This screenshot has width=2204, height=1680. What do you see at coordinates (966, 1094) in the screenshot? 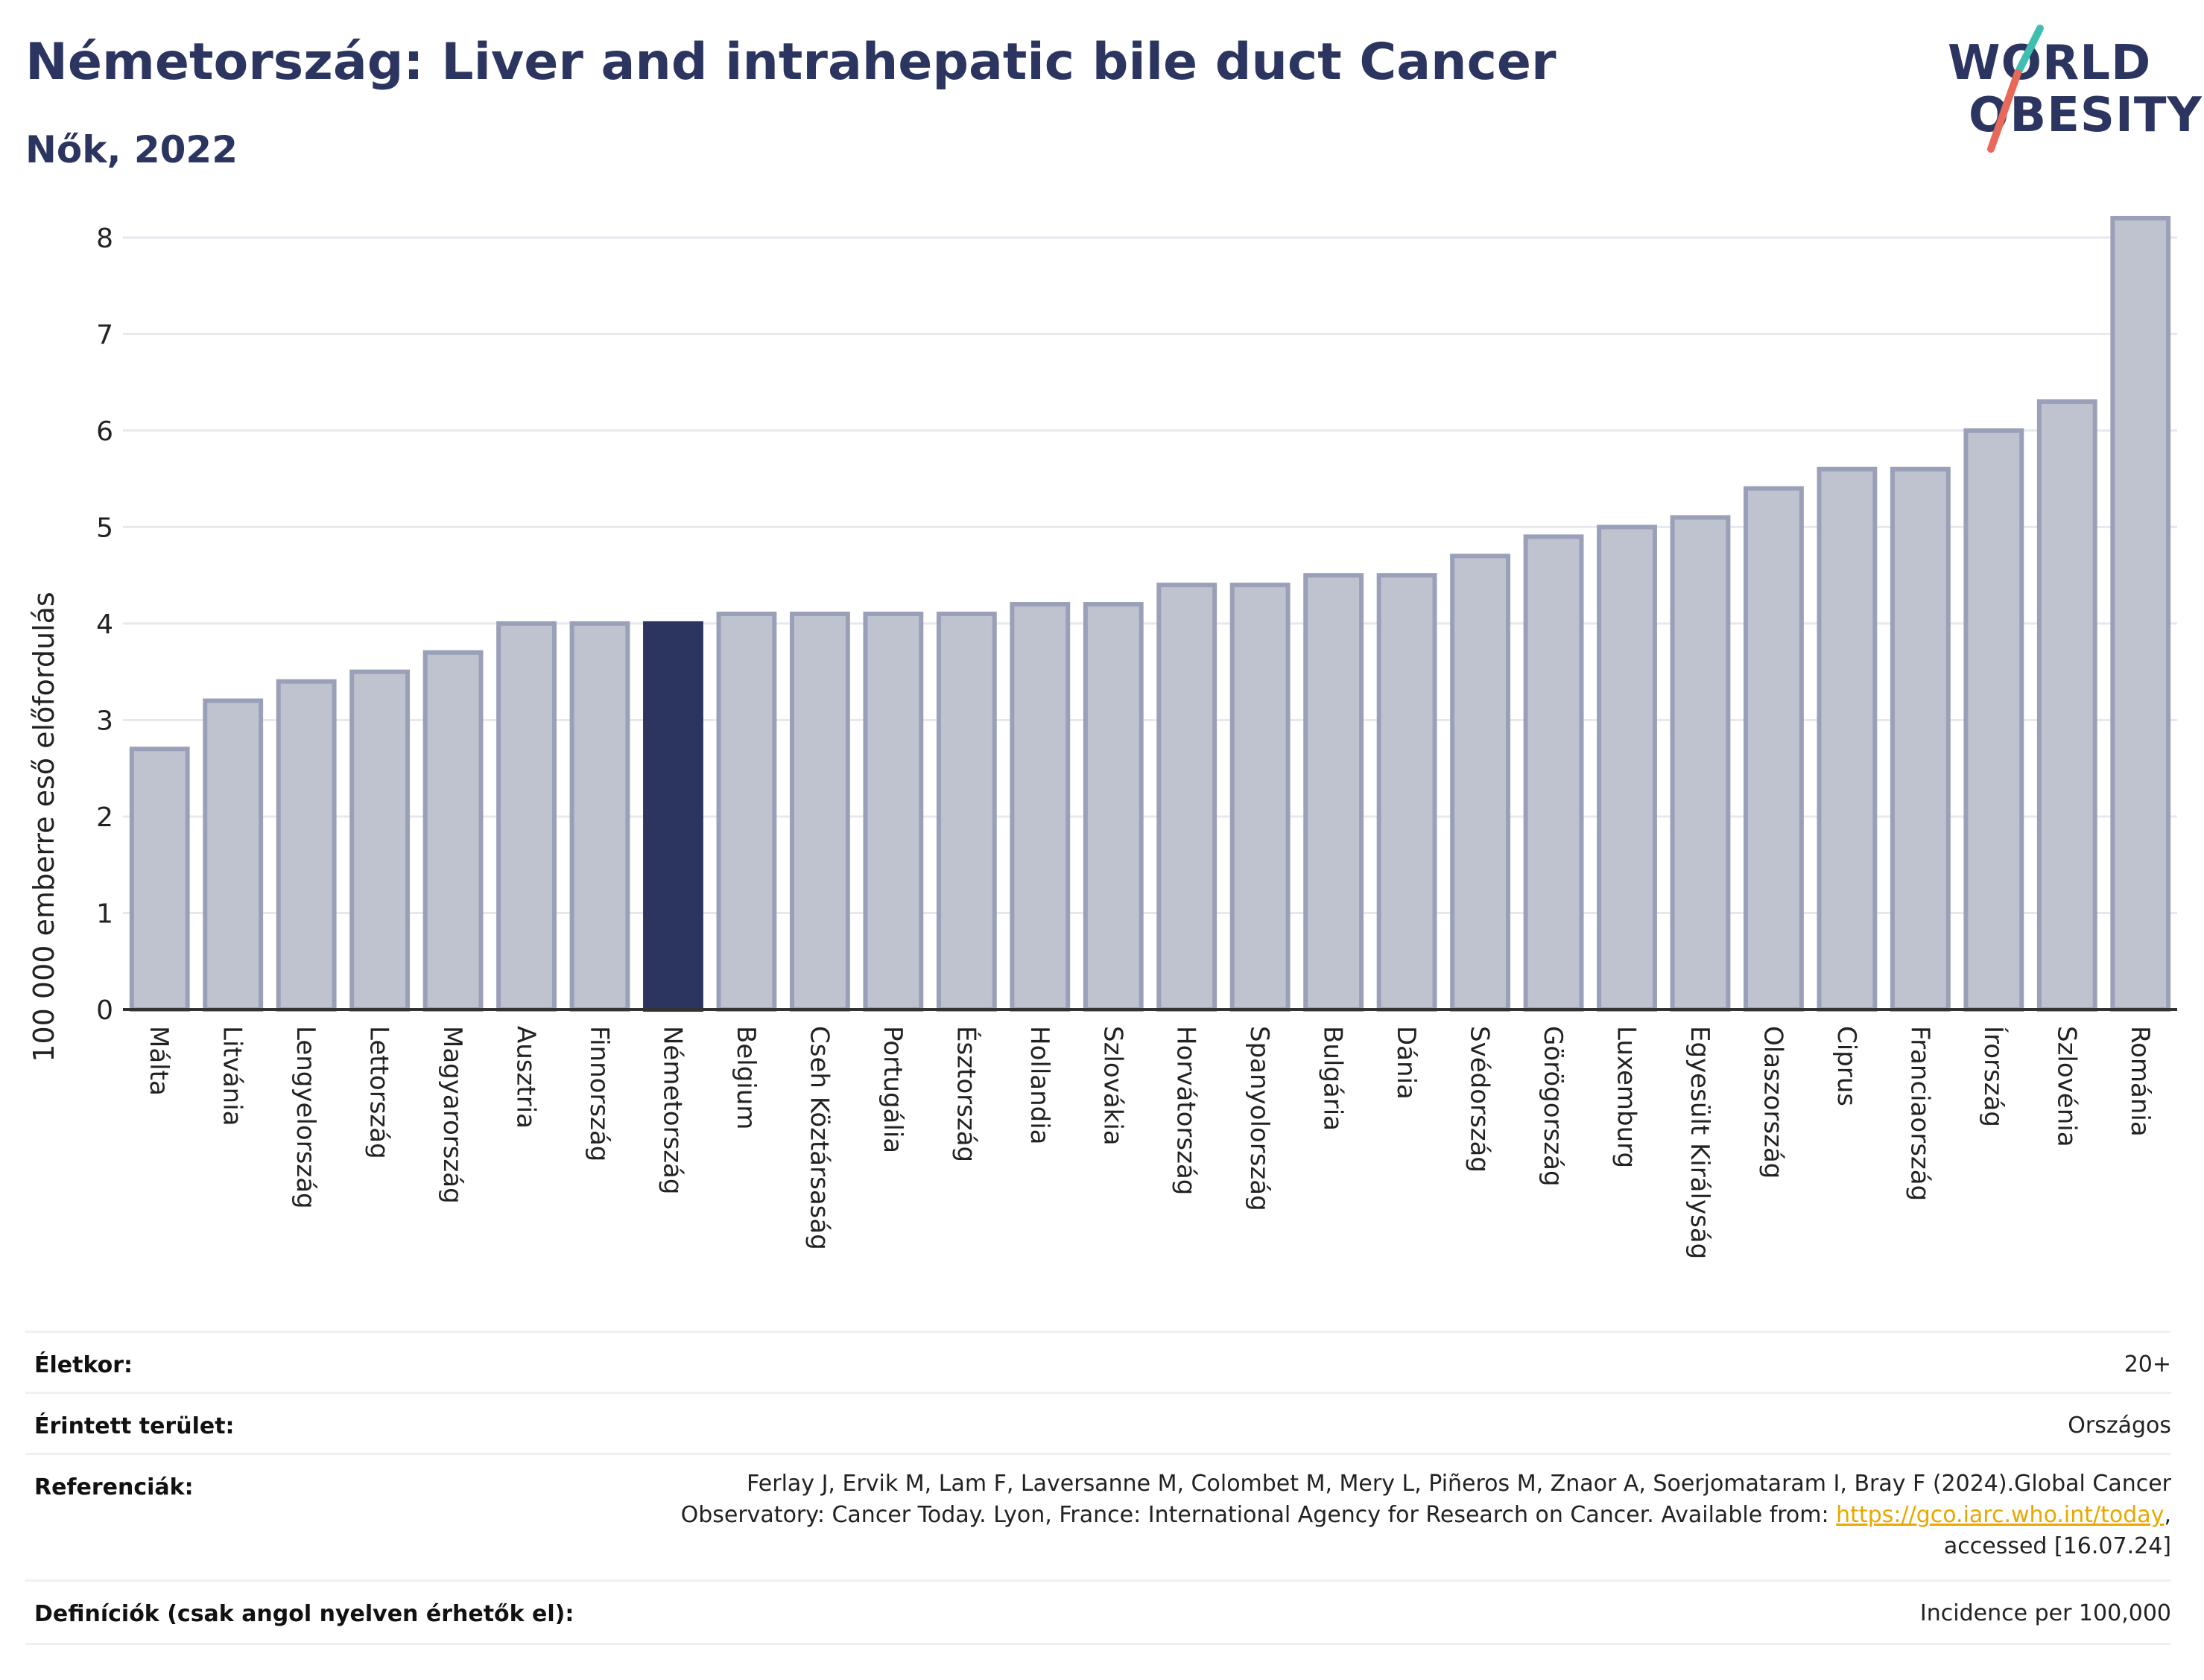
I see `x-tick-label: Észtország` at bounding box center [966, 1094].